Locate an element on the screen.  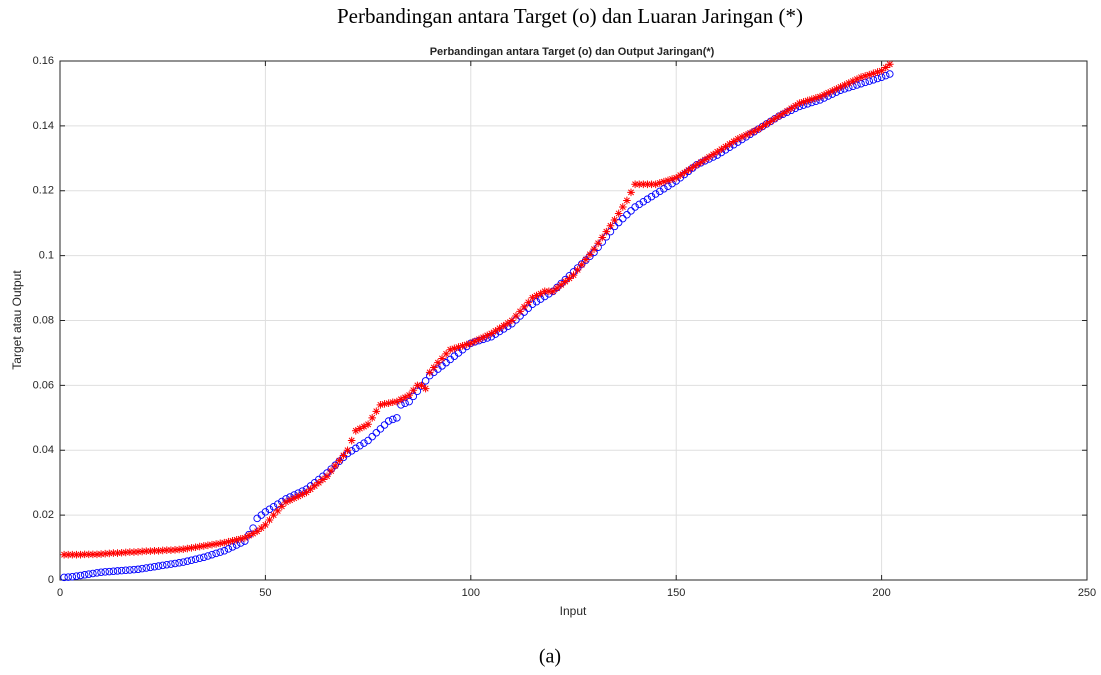
x-tick-label: 200 is located at coordinates (881, 593).